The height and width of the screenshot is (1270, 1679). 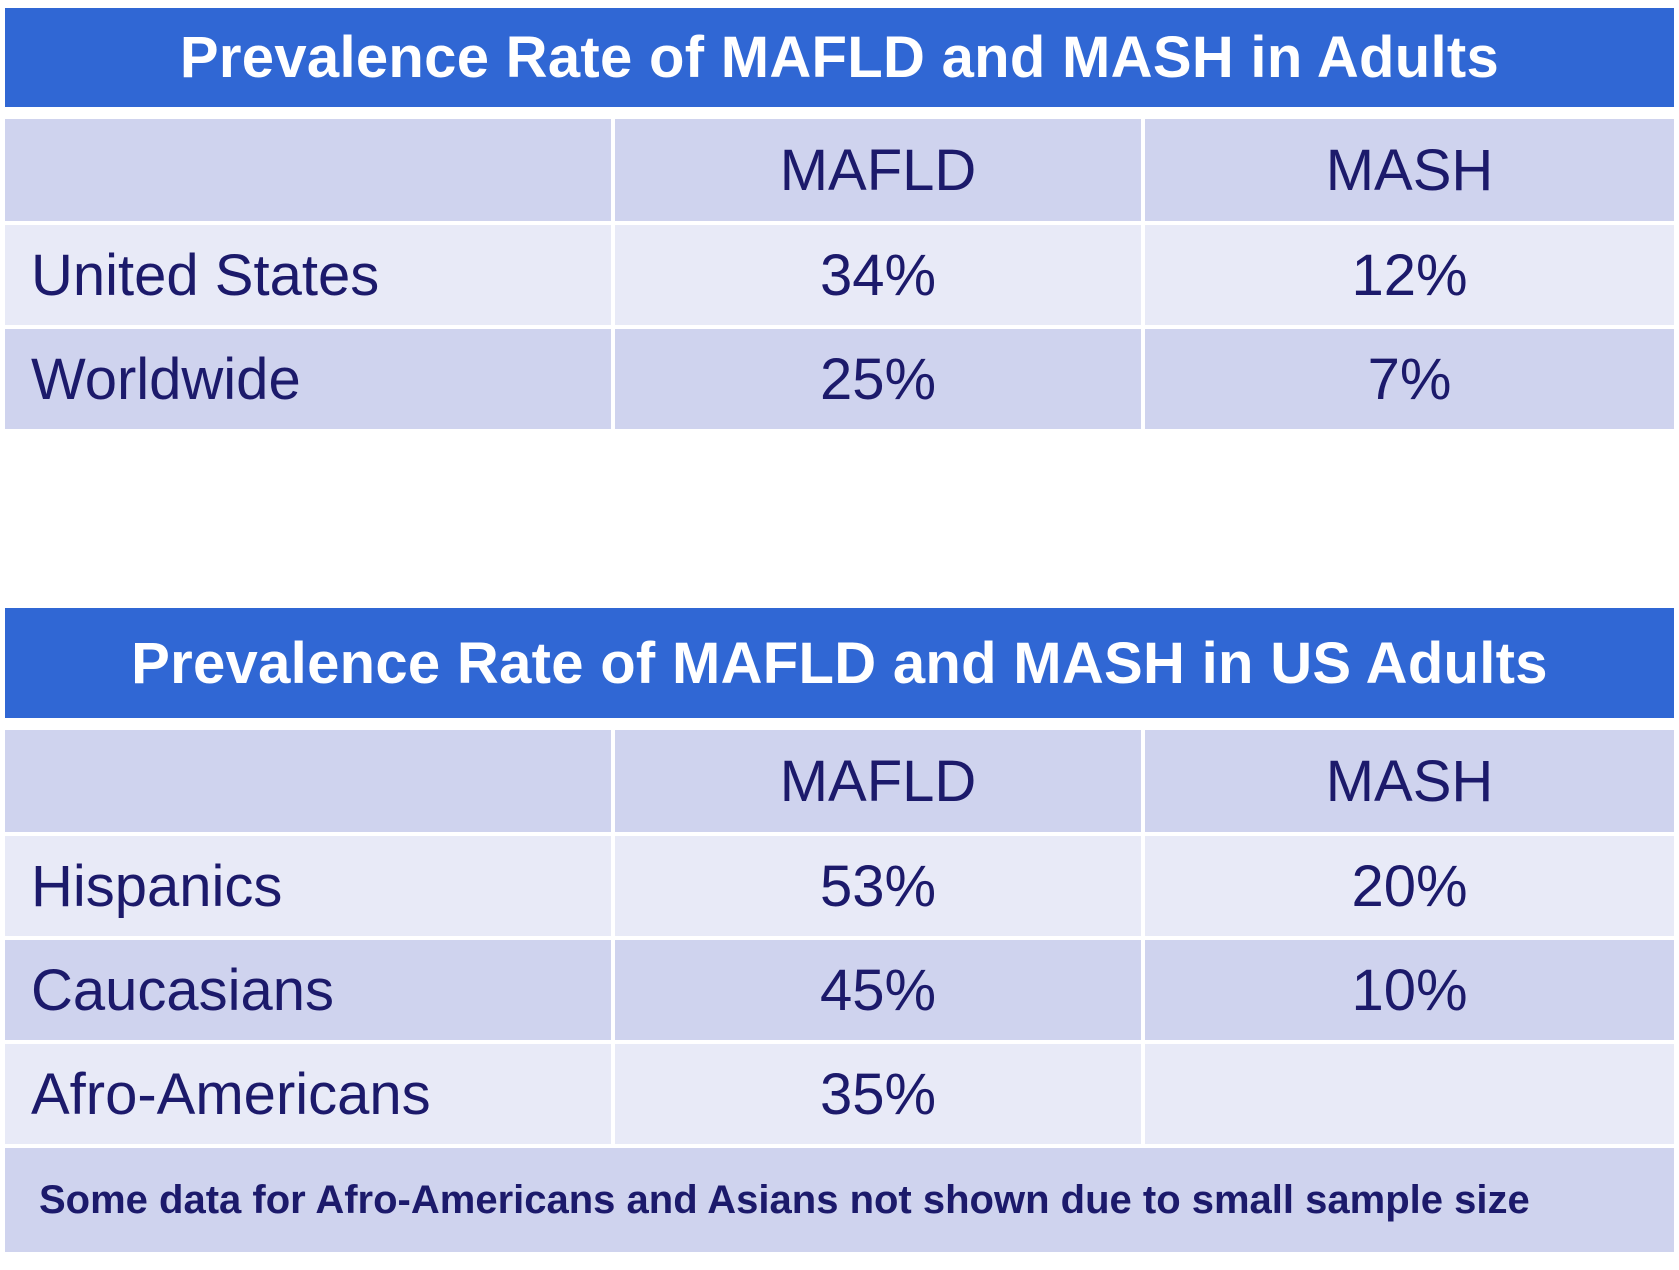 What do you see at coordinates (1407, 1094) in the screenshot?
I see `mash-value` at bounding box center [1407, 1094].